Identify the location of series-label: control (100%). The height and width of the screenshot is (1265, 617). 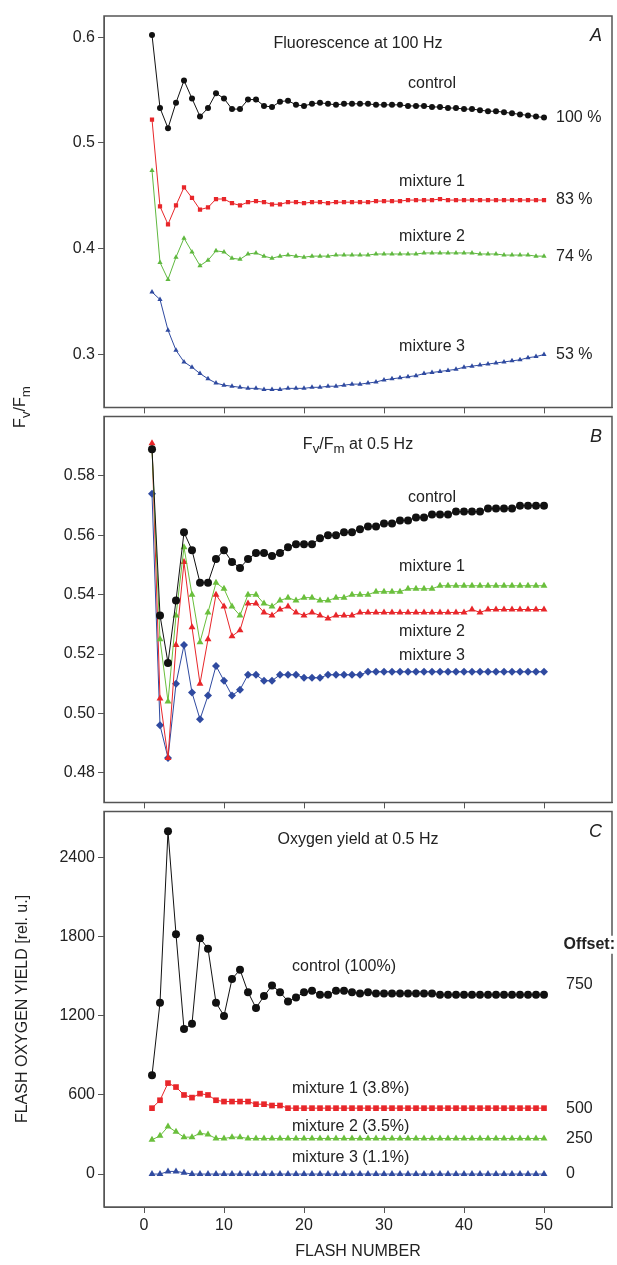
(344, 965).